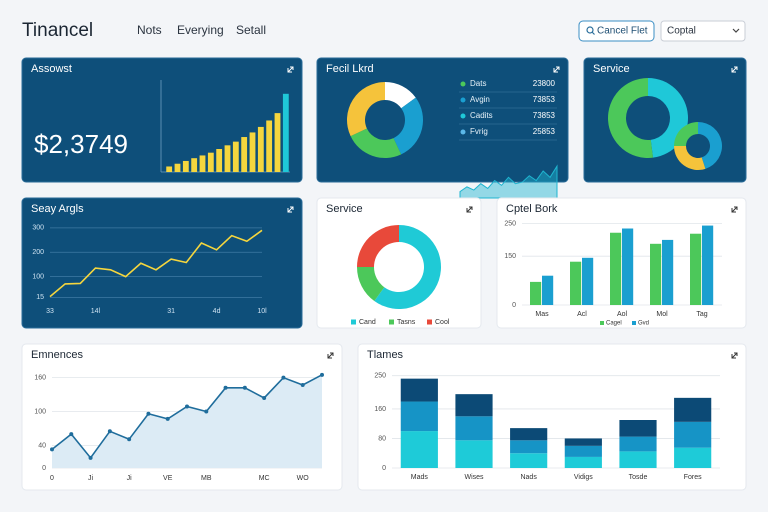 This screenshot has height=512, width=768. What do you see at coordinates (510, 223) in the screenshot?
I see `y-tick-label: 250` at bounding box center [510, 223].